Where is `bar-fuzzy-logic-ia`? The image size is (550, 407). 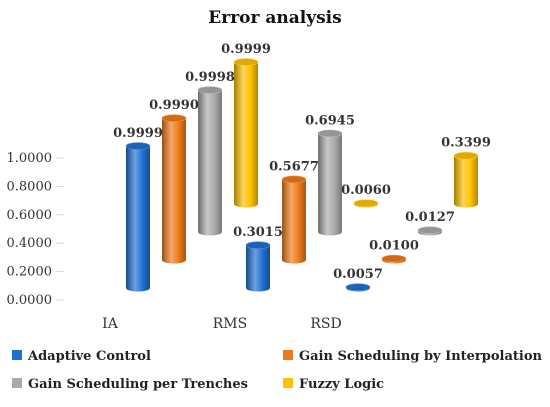
bar-fuzzy-logic-ia is located at coordinates (246, 133).